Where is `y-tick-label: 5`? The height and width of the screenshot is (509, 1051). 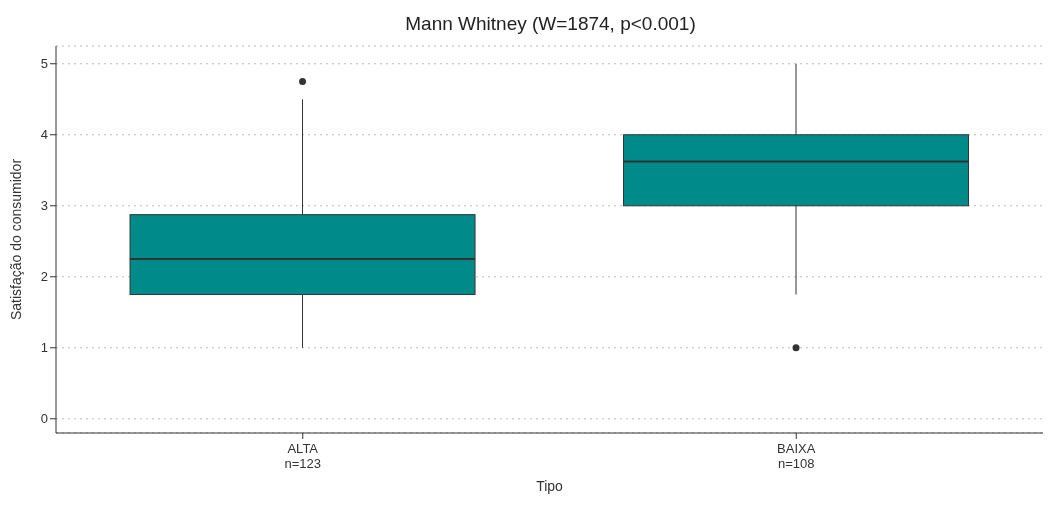
y-tick-label: 5 is located at coordinates (44, 64).